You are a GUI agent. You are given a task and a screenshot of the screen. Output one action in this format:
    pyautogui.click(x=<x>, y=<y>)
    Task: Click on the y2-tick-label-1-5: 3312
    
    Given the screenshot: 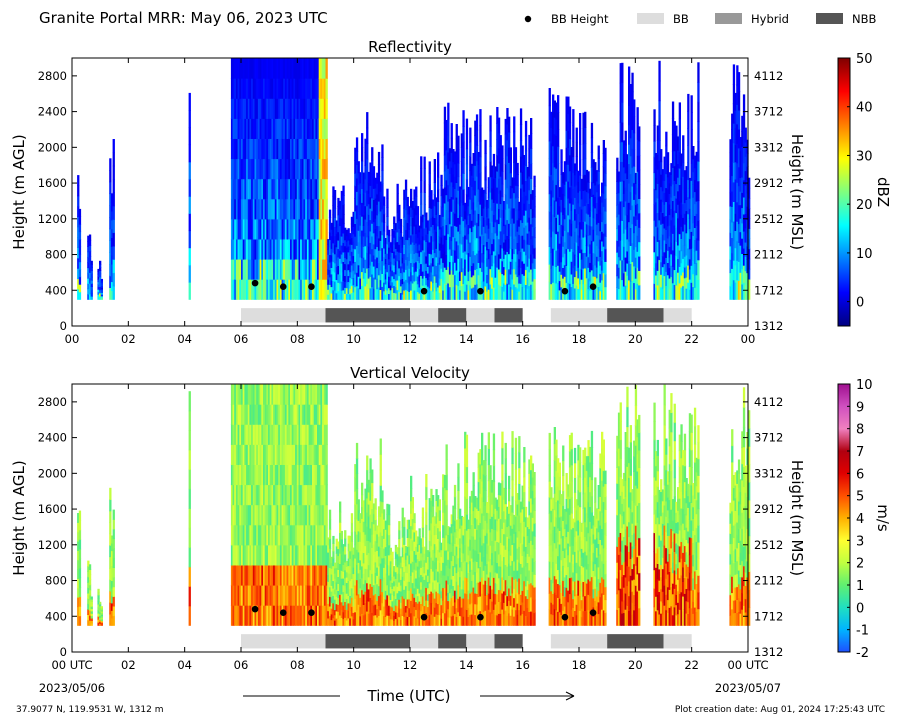 What is the action you would take?
    pyautogui.click(x=768, y=473)
    